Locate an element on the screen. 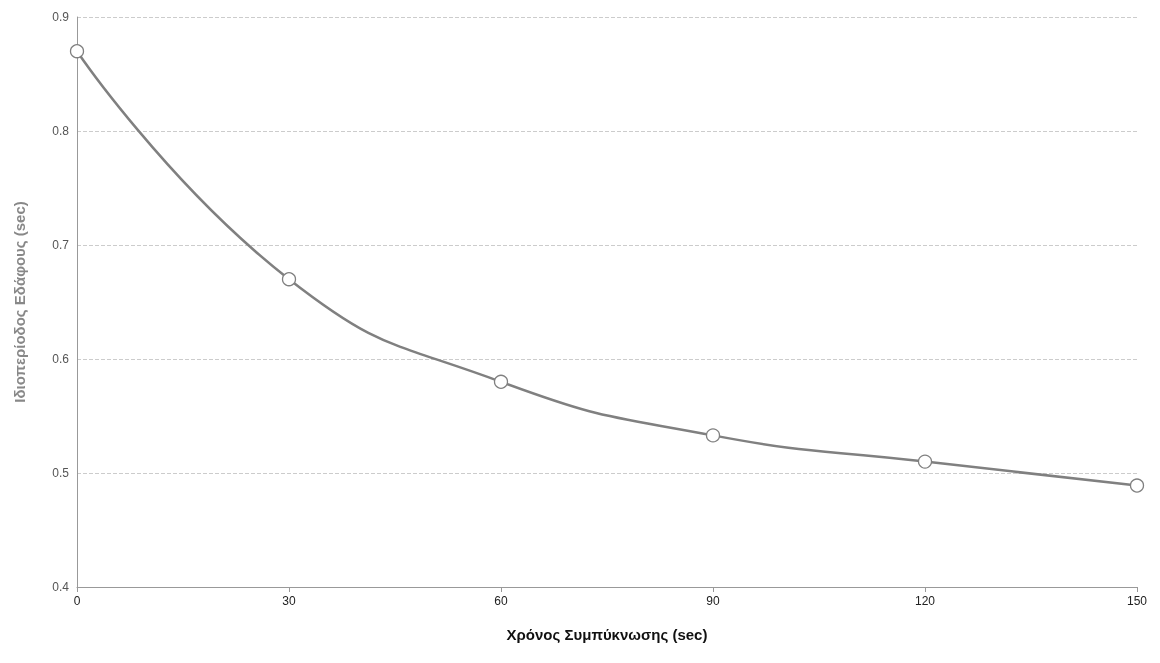 This screenshot has width=1160, height=663. y-tick-label: 0.7 is located at coordinates (61, 245).